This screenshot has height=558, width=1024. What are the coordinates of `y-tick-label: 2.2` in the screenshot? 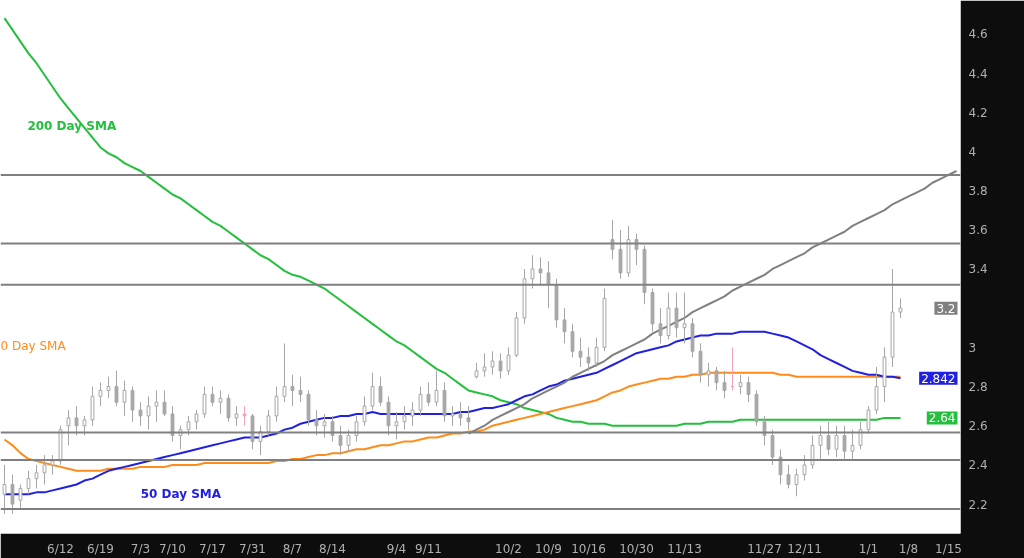 It's located at (978, 504).